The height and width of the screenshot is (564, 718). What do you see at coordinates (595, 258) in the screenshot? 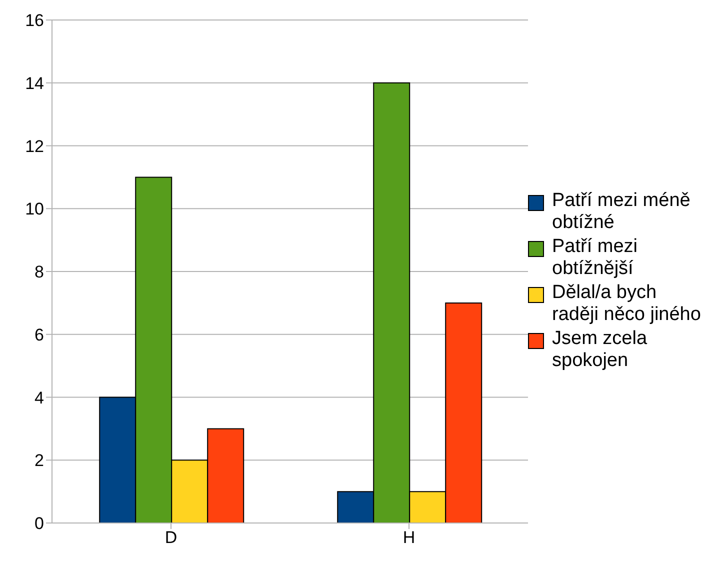
I see `legend-label: Patří mezi obtížnější` at bounding box center [595, 258].